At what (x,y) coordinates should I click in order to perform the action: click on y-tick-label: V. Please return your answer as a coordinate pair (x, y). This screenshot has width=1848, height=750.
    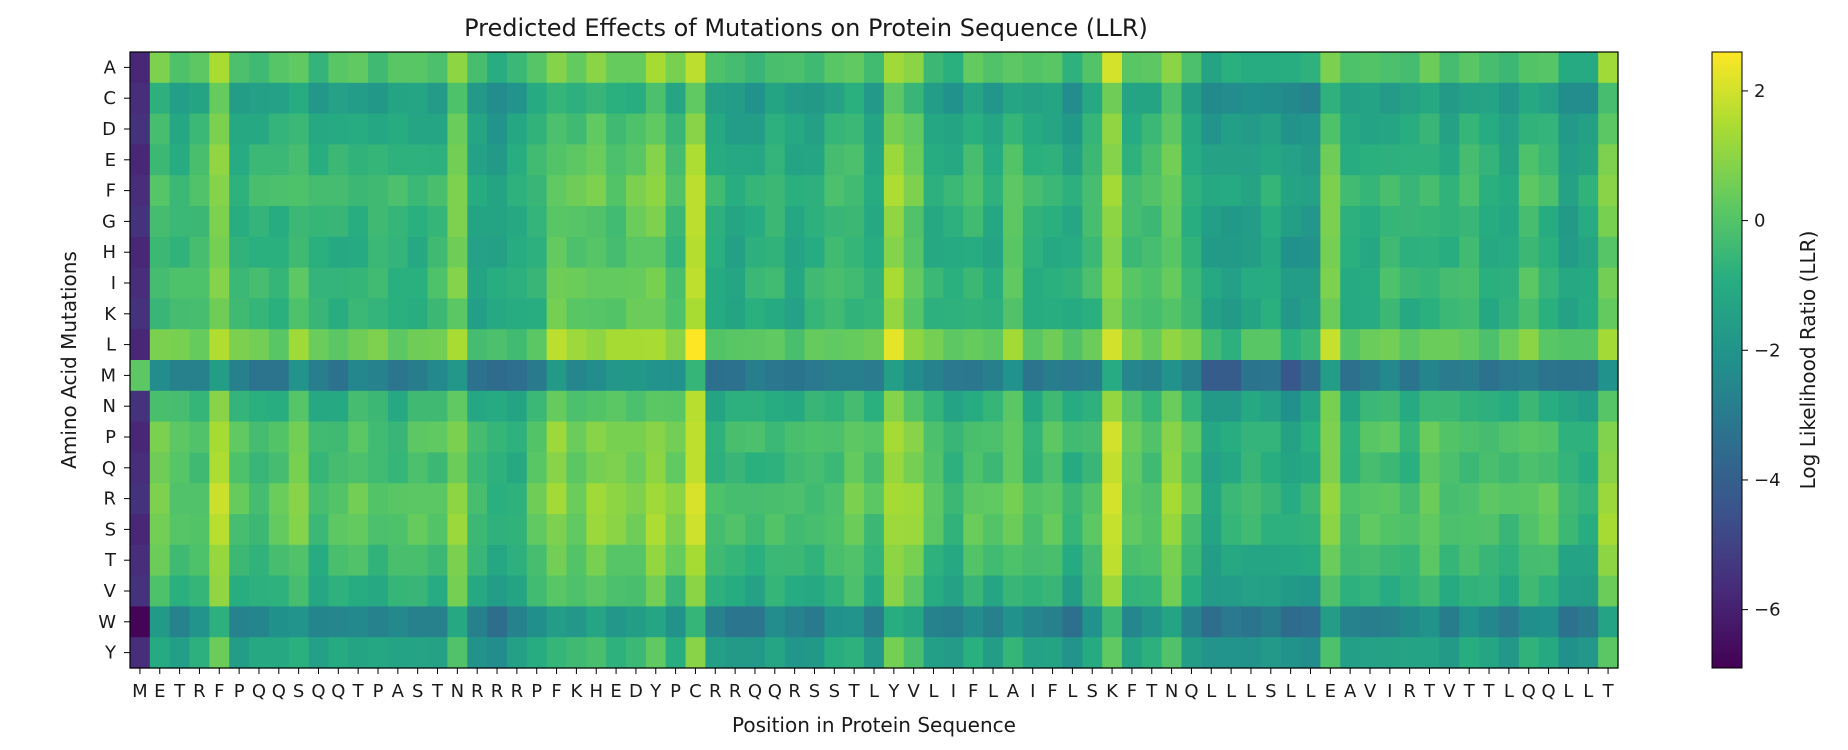
    Looking at the image, I should click on (110, 591).